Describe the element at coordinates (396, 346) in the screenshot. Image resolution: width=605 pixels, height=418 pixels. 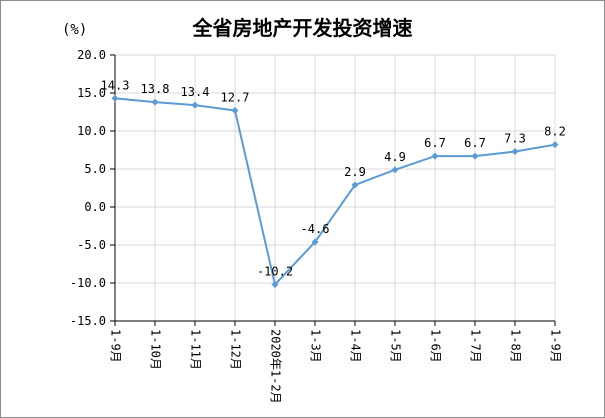
I see `x-tick-label: 1-5月` at that location.